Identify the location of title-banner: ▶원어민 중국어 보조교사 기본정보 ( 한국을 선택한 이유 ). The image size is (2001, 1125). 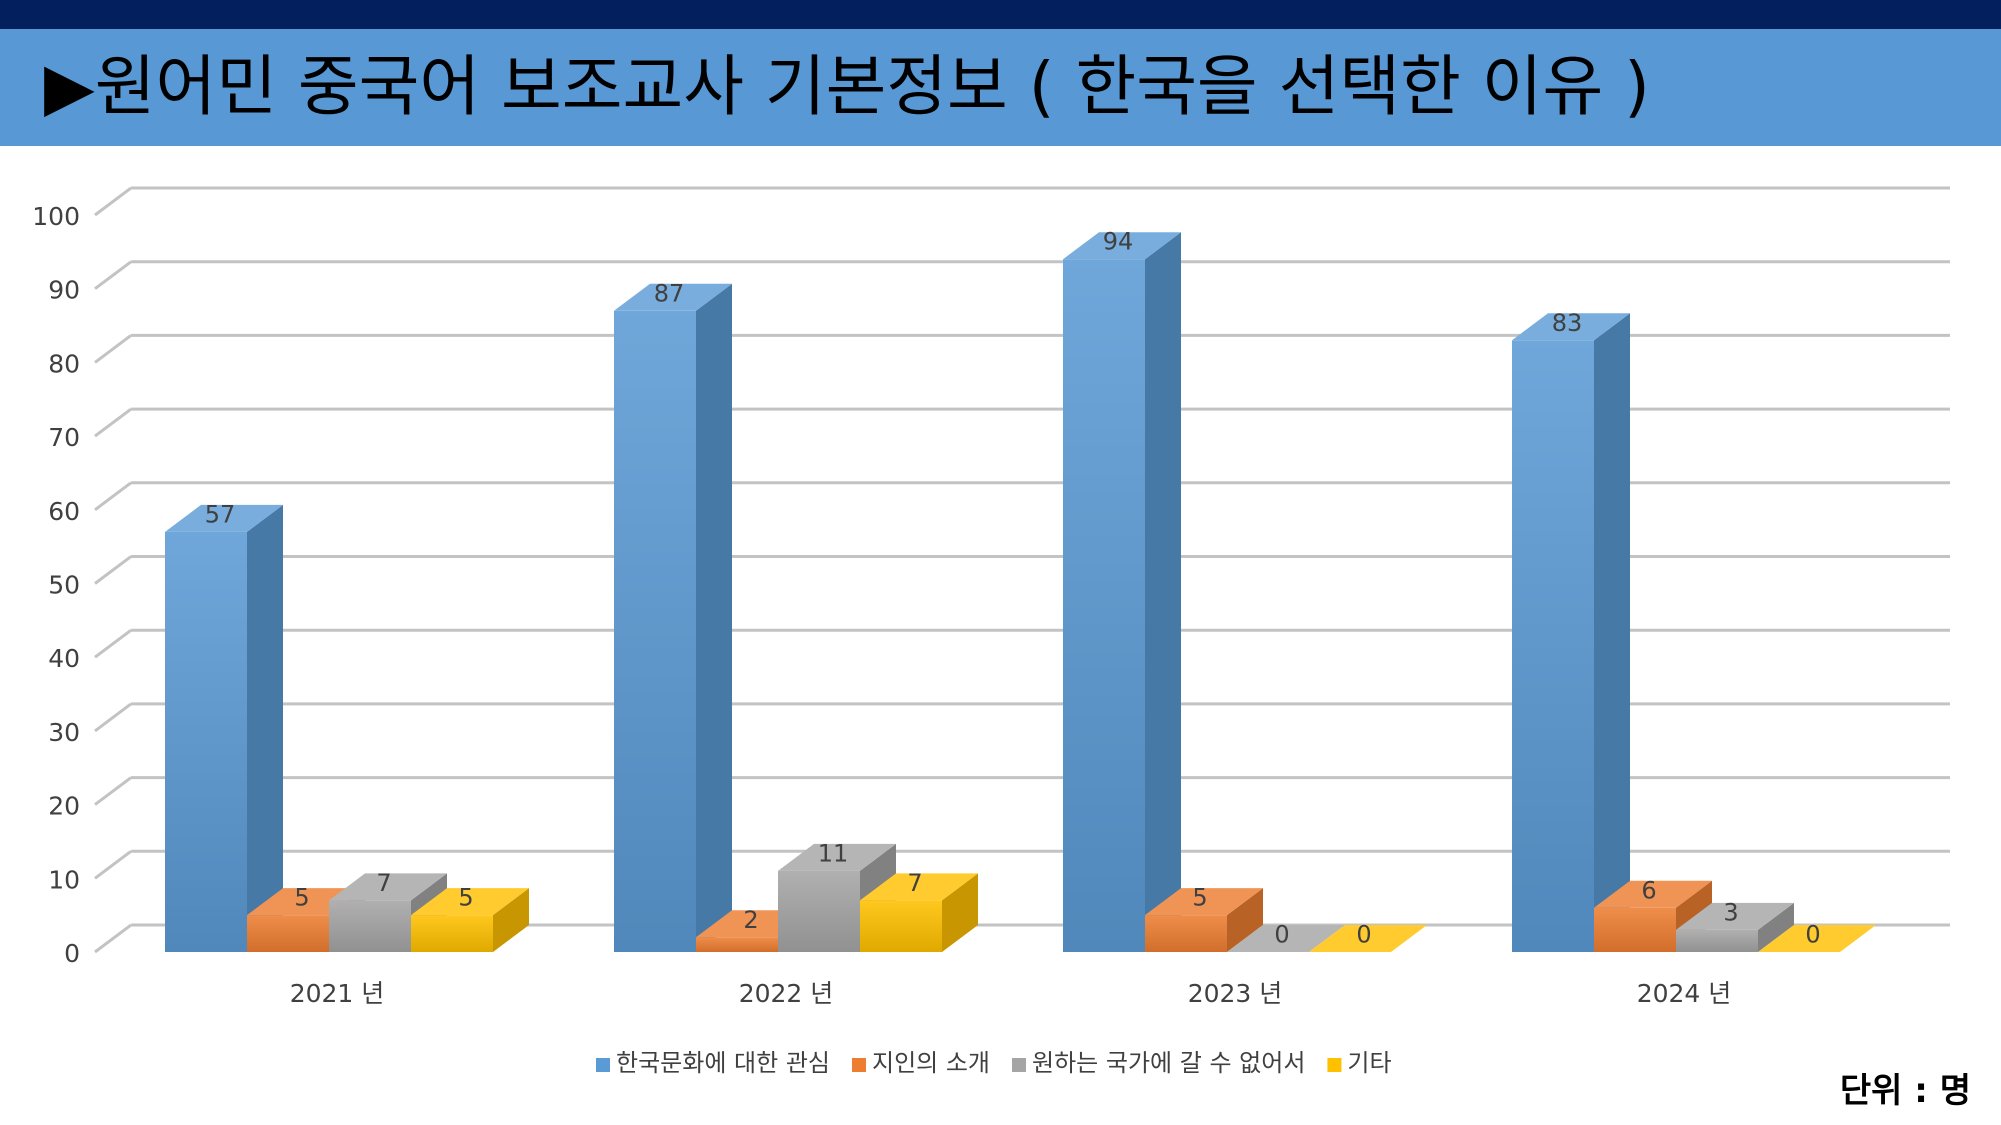
(1000, 87).